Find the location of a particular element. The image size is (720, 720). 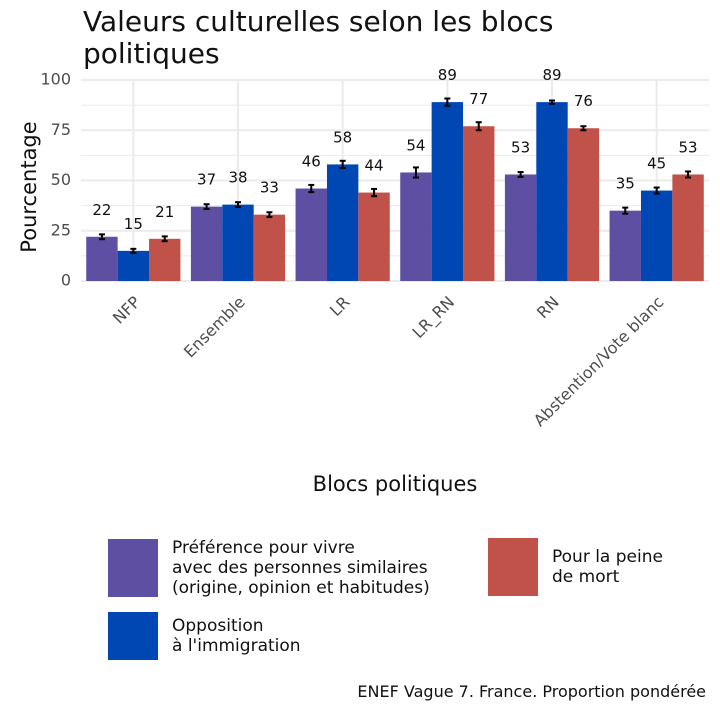

legend-label-peine-de-mort: Pour la peine de mort is located at coordinates (607, 567).